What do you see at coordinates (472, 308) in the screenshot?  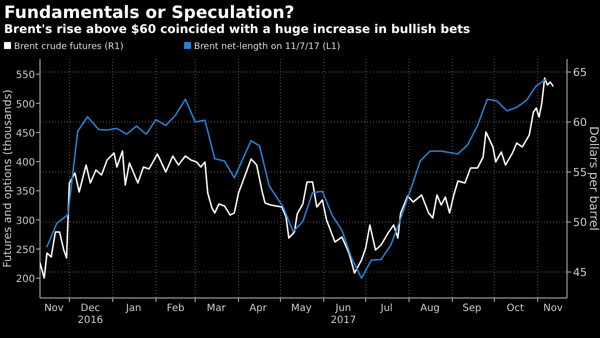 I see `x-tick-label: Sep` at bounding box center [472, 308].